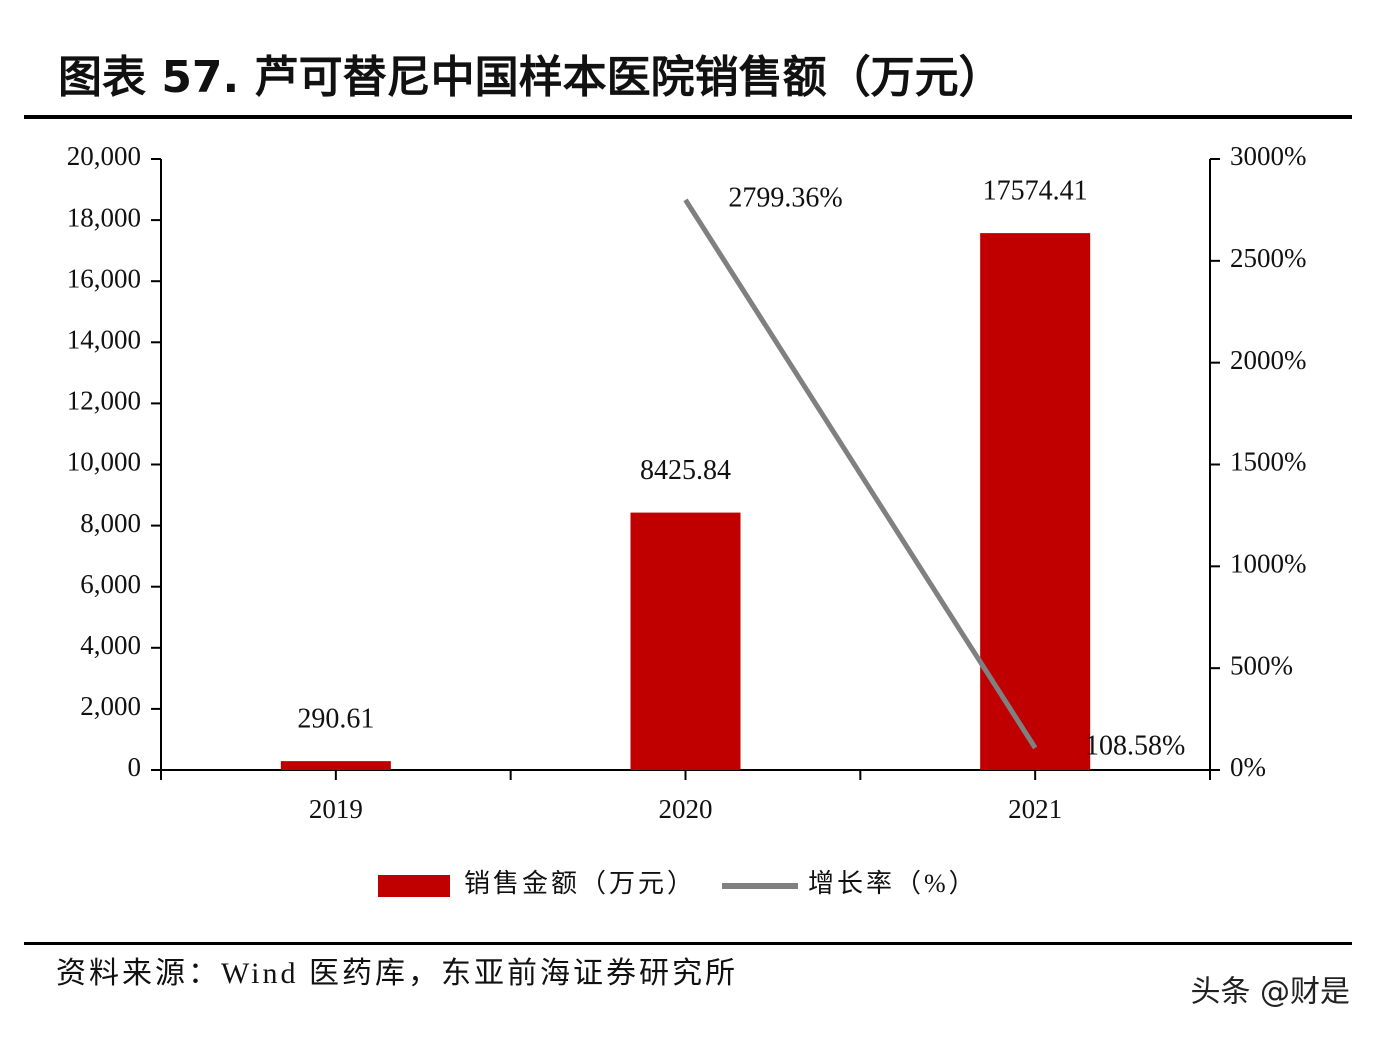  What do you see at coordinates (688, 943) in the screenshot?
I see `source-rule` at bounding box center [688, 943].